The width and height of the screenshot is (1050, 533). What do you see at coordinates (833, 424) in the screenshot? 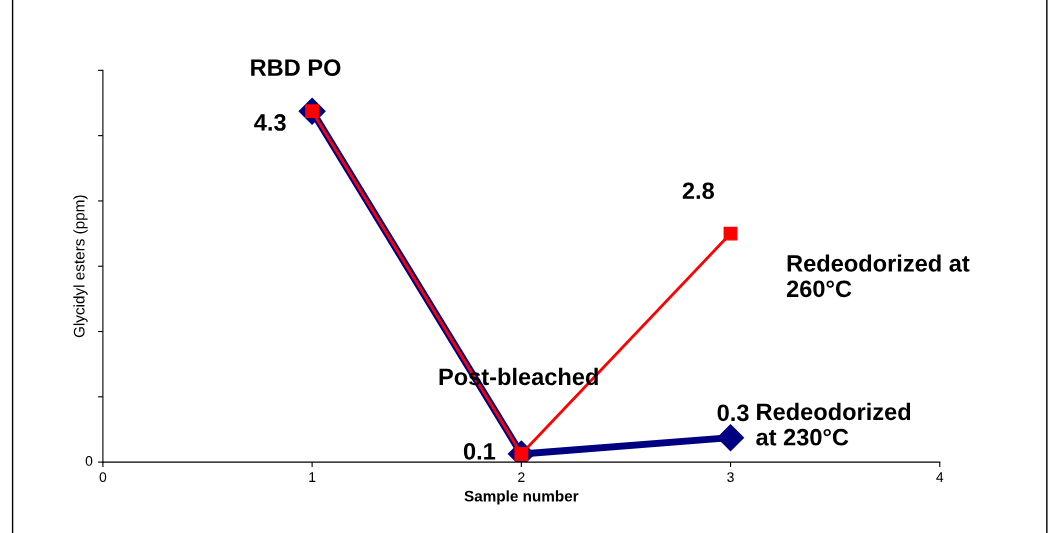
I see `annotation: Redeodorized at 230°C` at bounding box center [833, 424].